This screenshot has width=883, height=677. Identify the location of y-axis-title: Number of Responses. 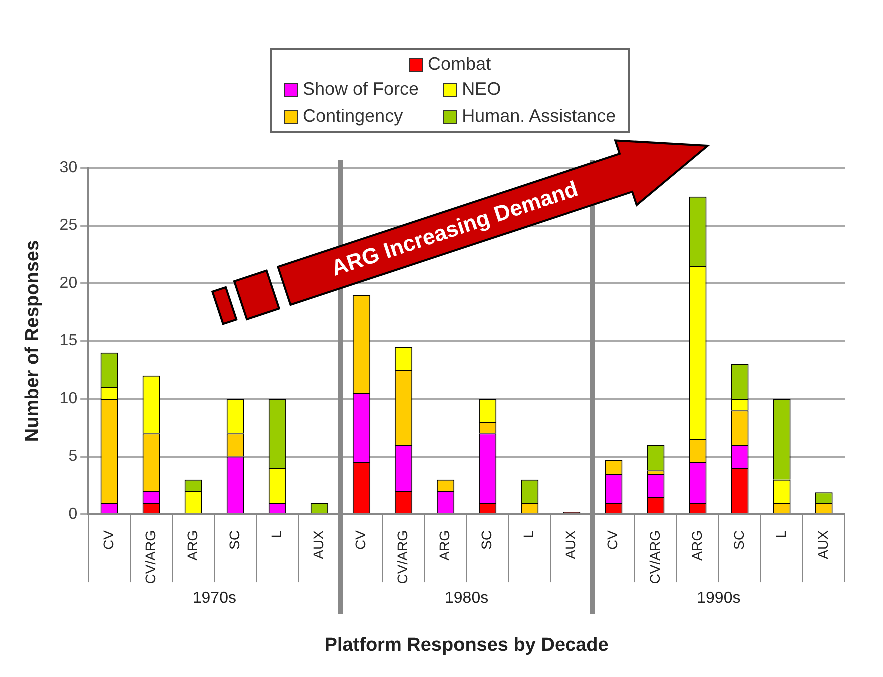
(33, 341).